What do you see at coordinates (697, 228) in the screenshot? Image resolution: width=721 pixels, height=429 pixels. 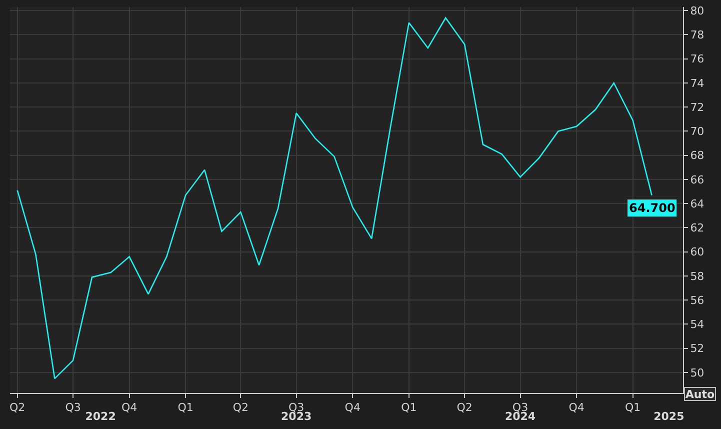 I see `y-tick-label: 62` at bounding box center [697, 228].